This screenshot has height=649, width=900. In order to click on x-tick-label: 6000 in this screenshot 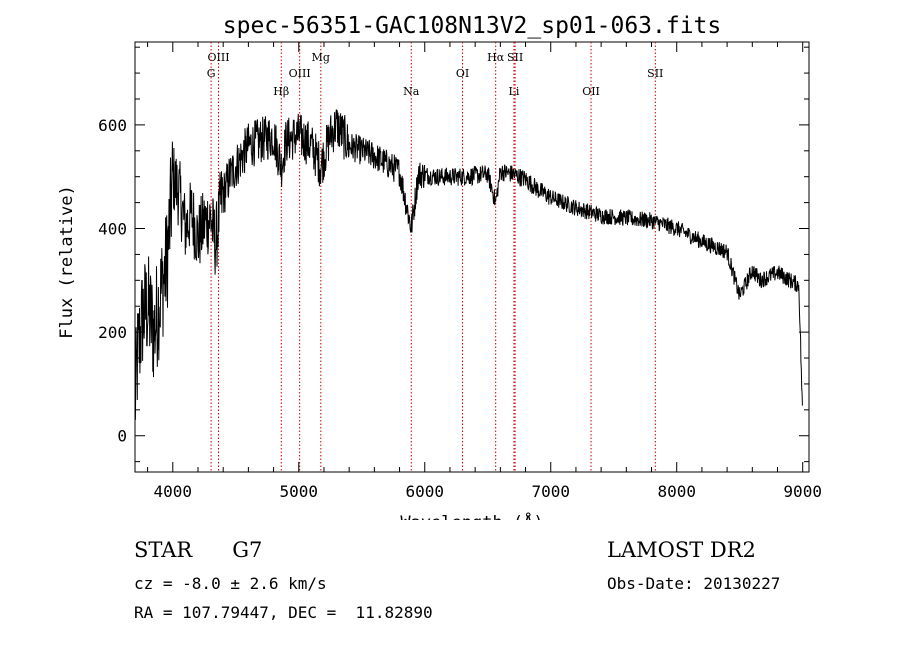, I will do `click(424, 491)`.